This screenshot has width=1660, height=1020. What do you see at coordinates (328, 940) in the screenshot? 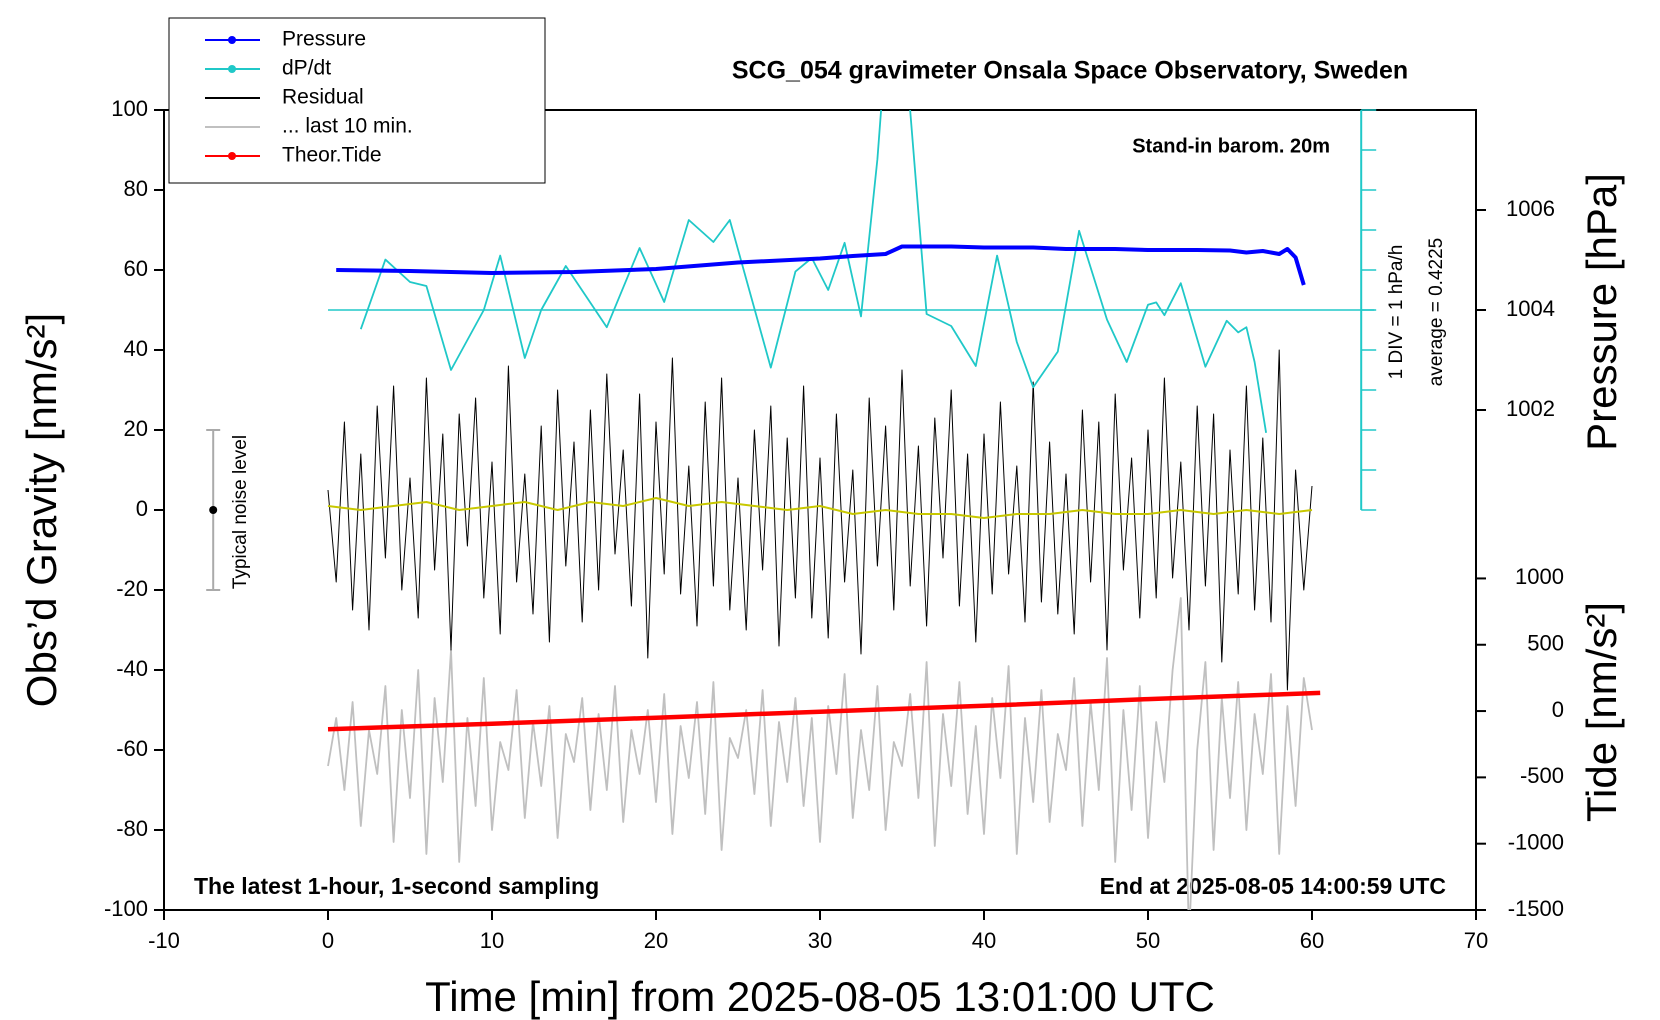
I see `x-tick-label: 0` at bounding box center [328, 940].